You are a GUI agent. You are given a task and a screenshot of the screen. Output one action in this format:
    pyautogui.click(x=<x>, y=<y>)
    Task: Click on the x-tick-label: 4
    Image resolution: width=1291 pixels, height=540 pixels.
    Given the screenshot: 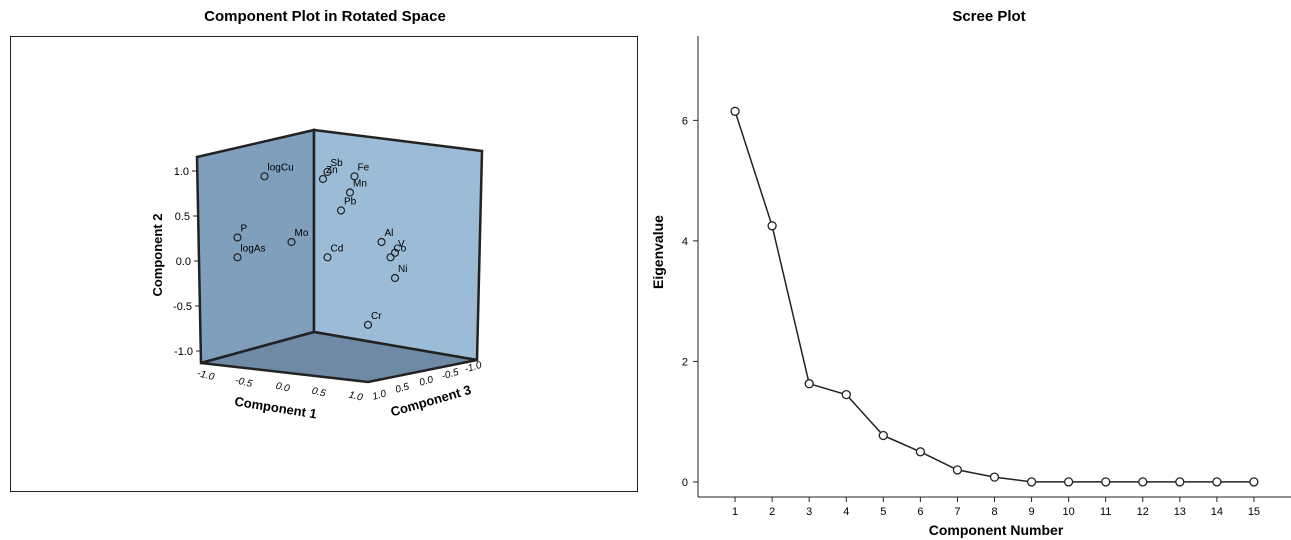 What is the action you would take?
    pyautogui.click(x=846, y=512)
    